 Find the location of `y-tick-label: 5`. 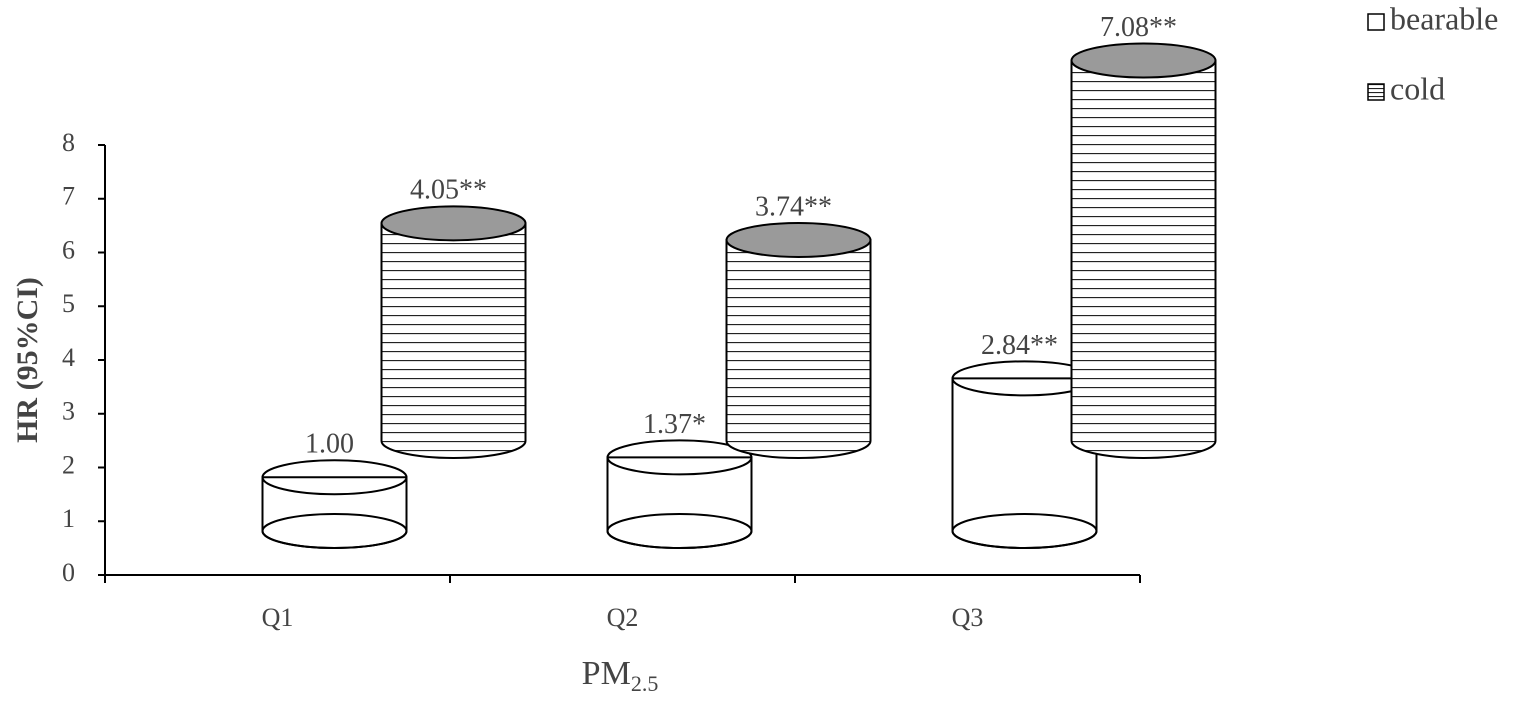

y-tick-label: 5 is located at coordinates (68, 303).